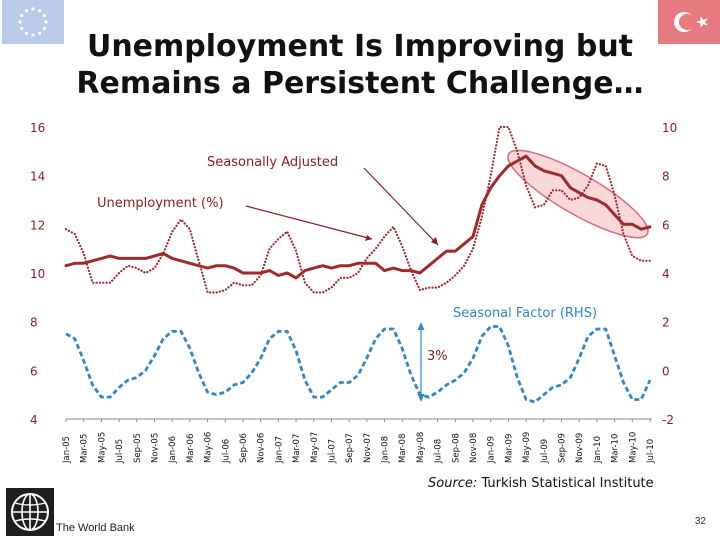 The image size is (720, 540). I want to click on highlight-ellipse, so click(578, 194).